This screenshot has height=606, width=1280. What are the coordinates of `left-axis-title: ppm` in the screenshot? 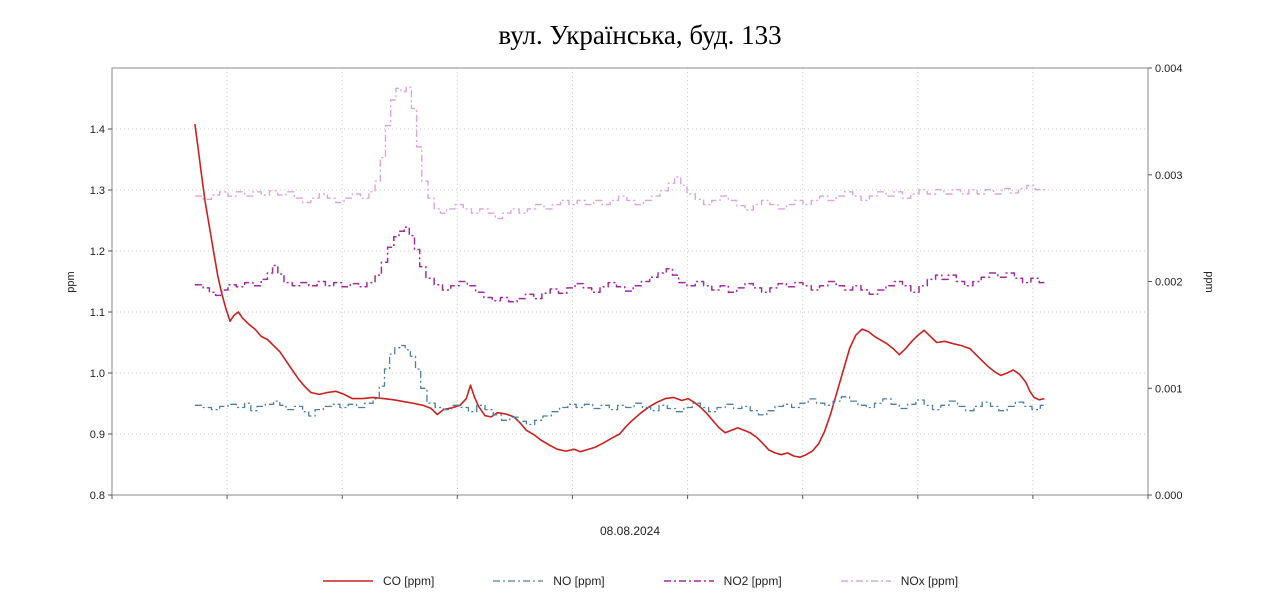 It's located at (71, 281).